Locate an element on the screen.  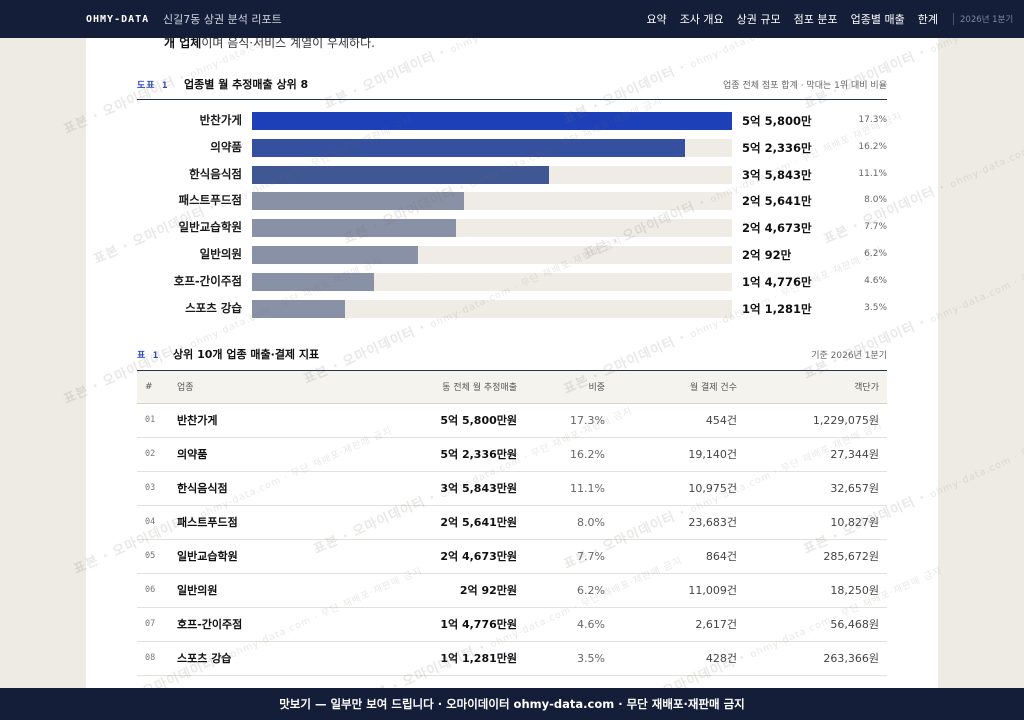
cell-share: 6.2% is located at coordinates (569, 590).